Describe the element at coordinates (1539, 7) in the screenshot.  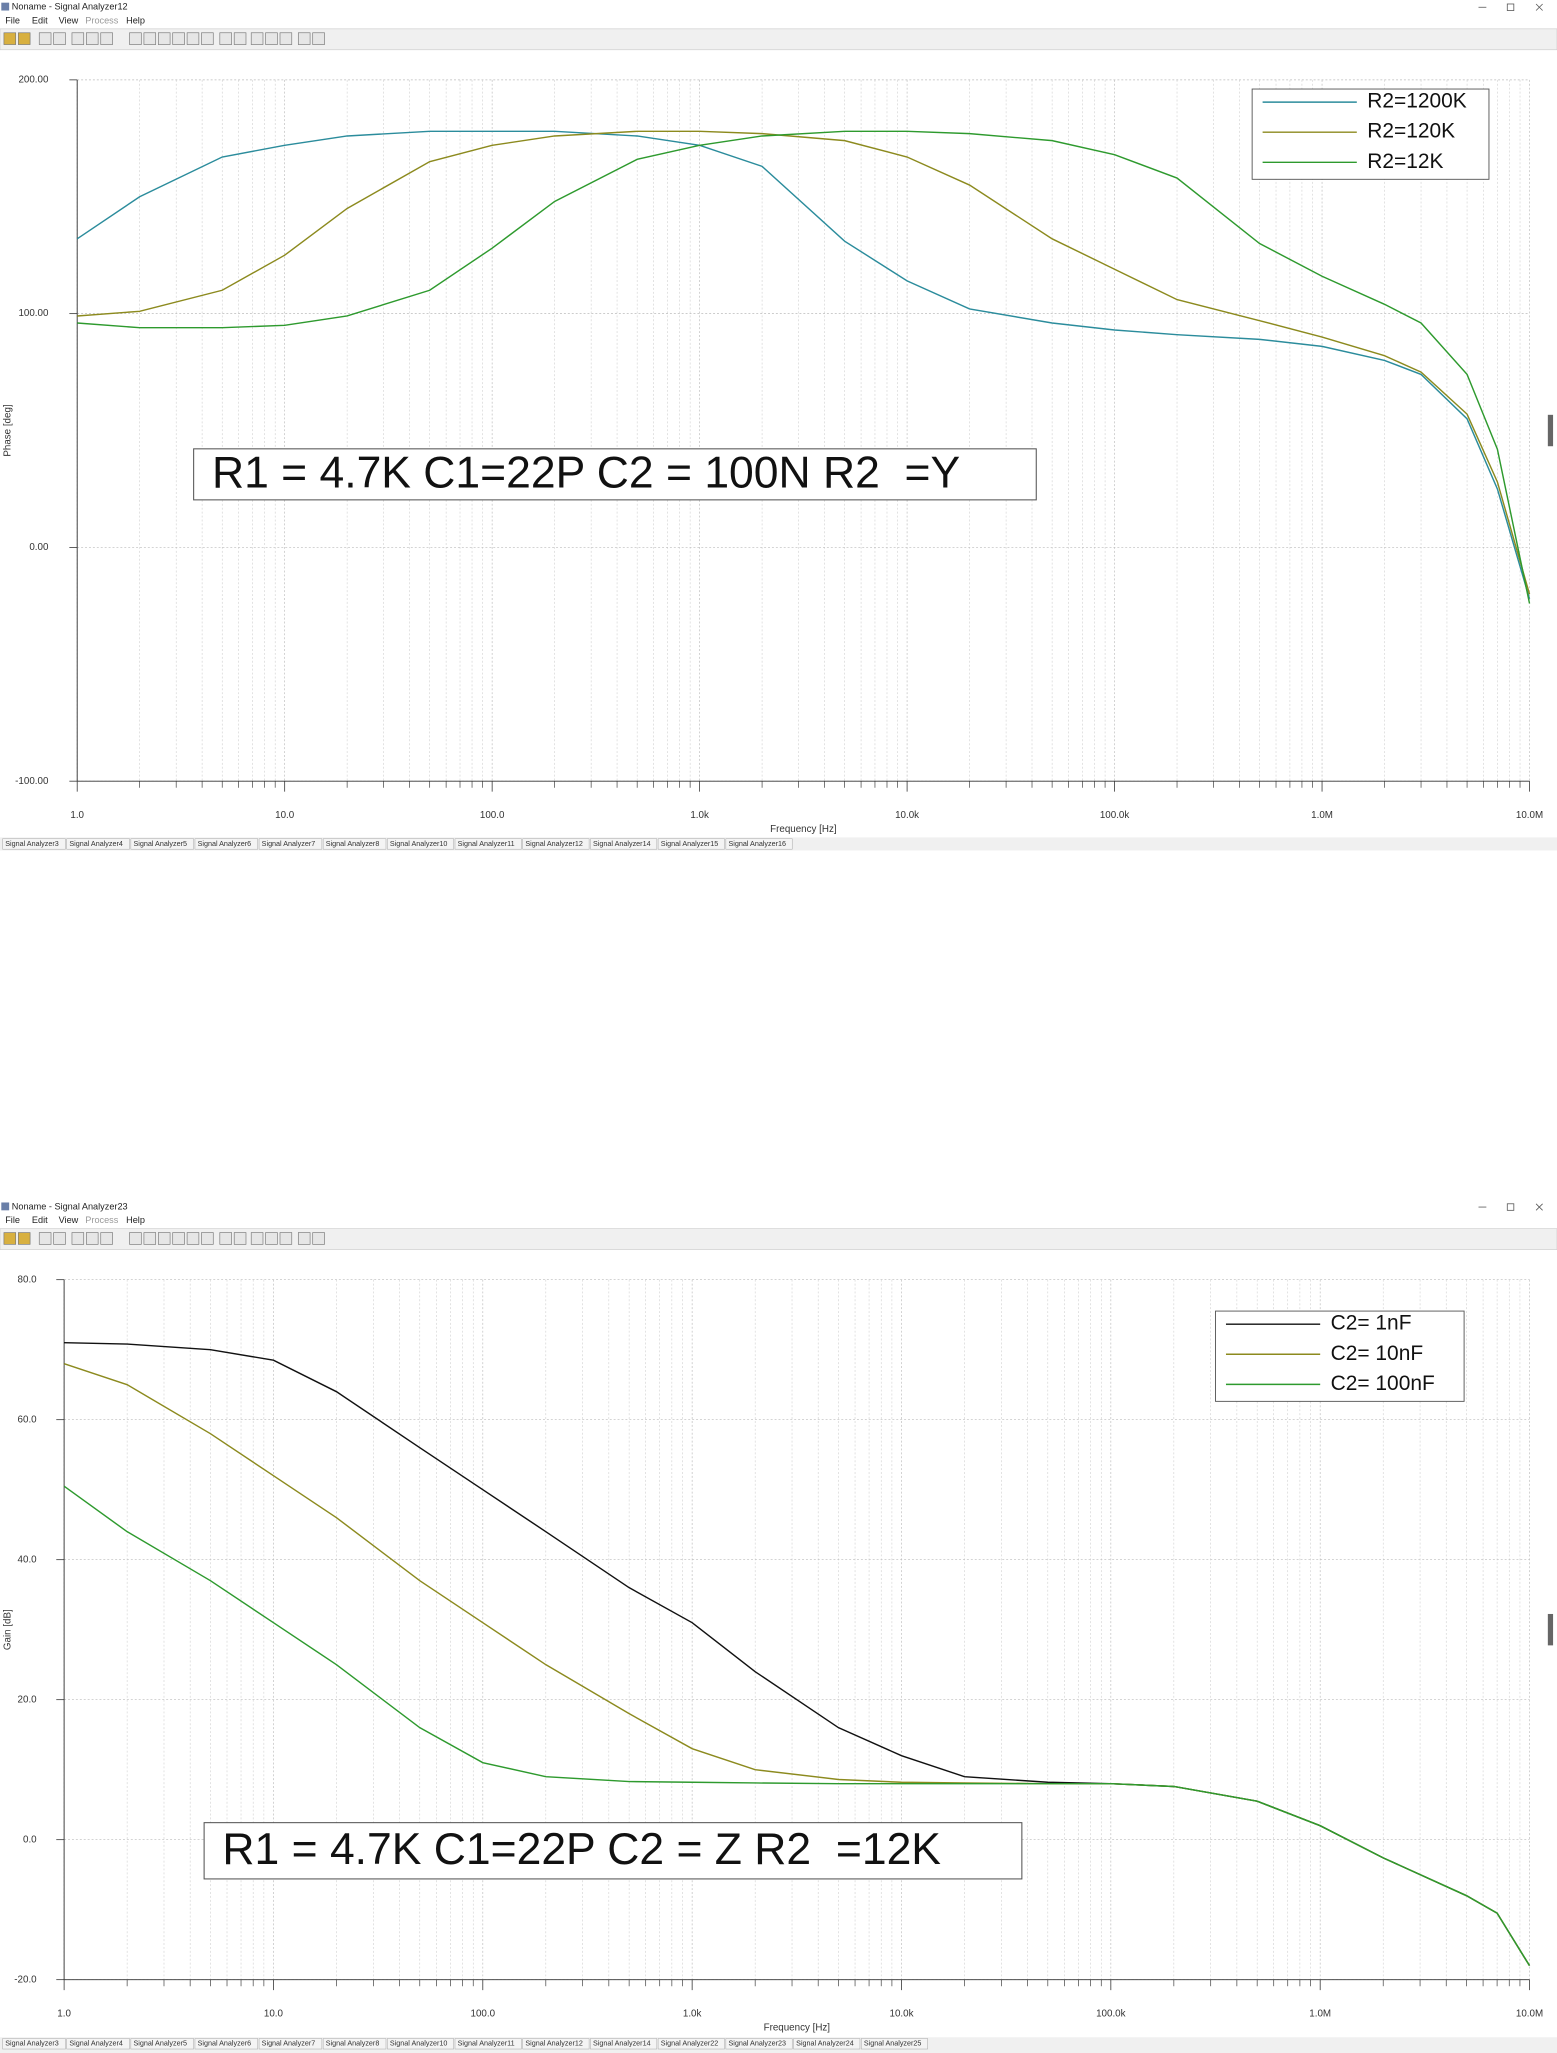
I see `close-button` at that location.